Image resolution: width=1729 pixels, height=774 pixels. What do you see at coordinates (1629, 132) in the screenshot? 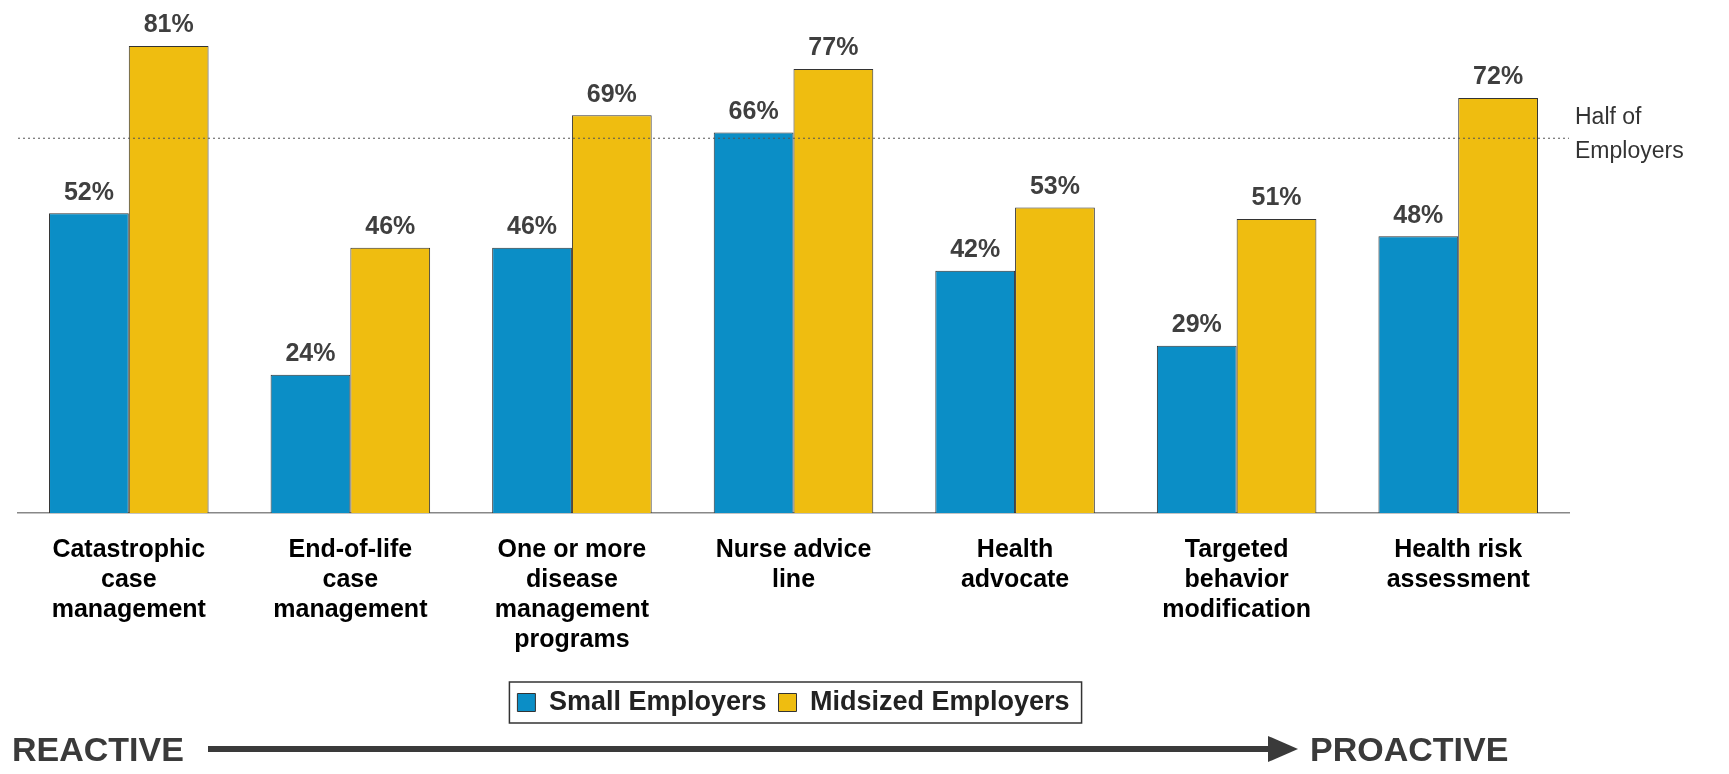
I see `ref-line-label: Half of Employers` at bounding box center [1629, 132].